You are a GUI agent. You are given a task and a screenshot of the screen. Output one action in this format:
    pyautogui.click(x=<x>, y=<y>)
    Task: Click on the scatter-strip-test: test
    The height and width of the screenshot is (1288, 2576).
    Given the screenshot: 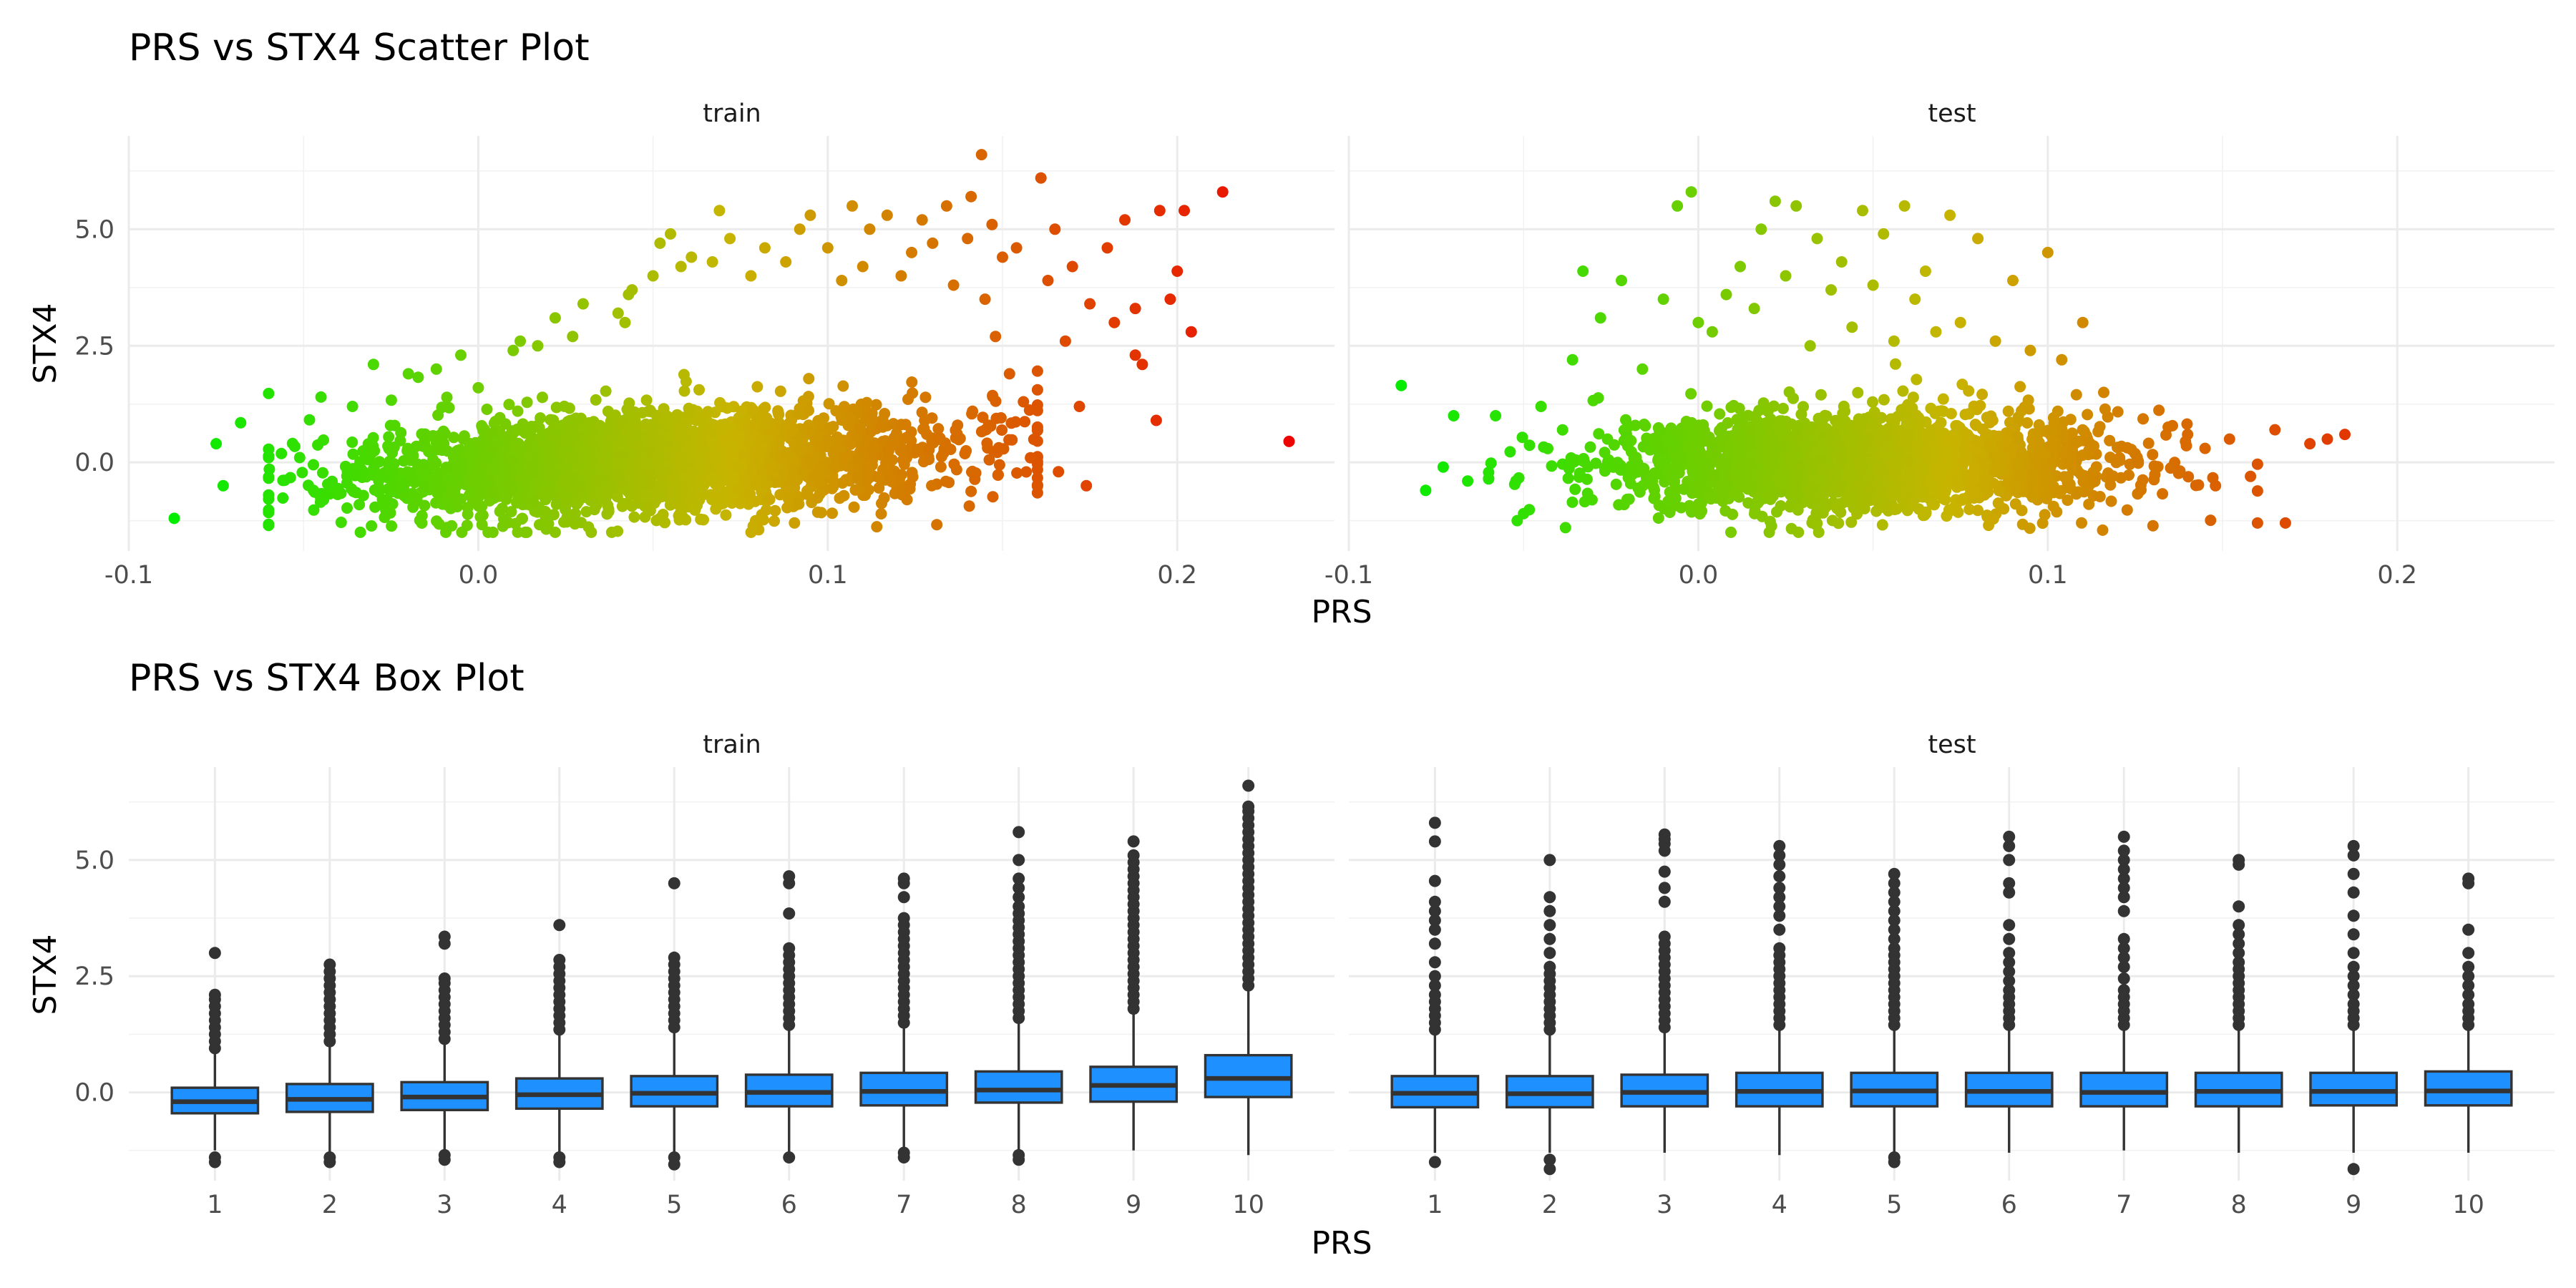 What is the action you would take?
    pyautogui.click(x=1952, y=113)
    